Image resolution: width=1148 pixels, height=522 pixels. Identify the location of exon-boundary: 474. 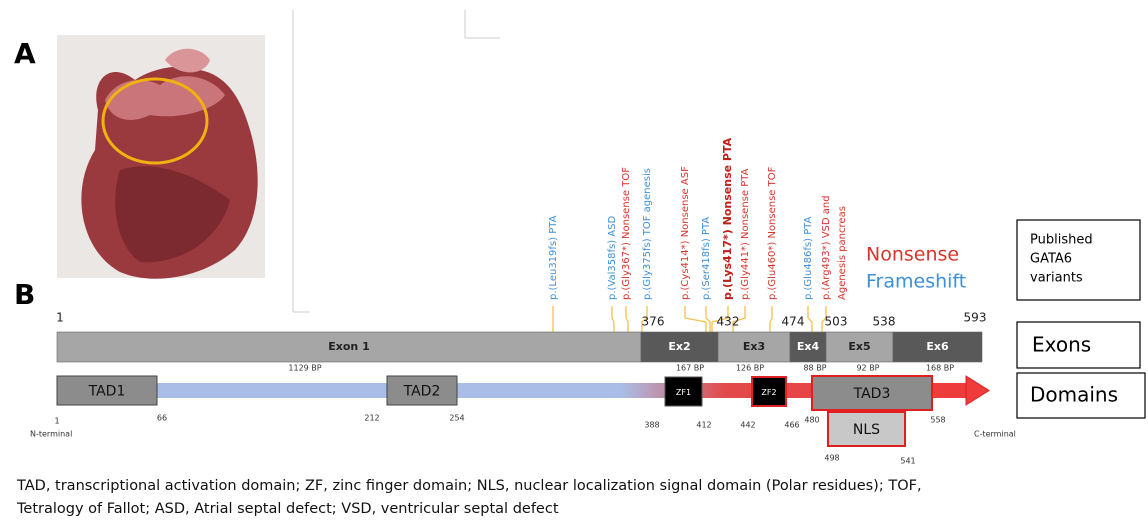
(793, 322).